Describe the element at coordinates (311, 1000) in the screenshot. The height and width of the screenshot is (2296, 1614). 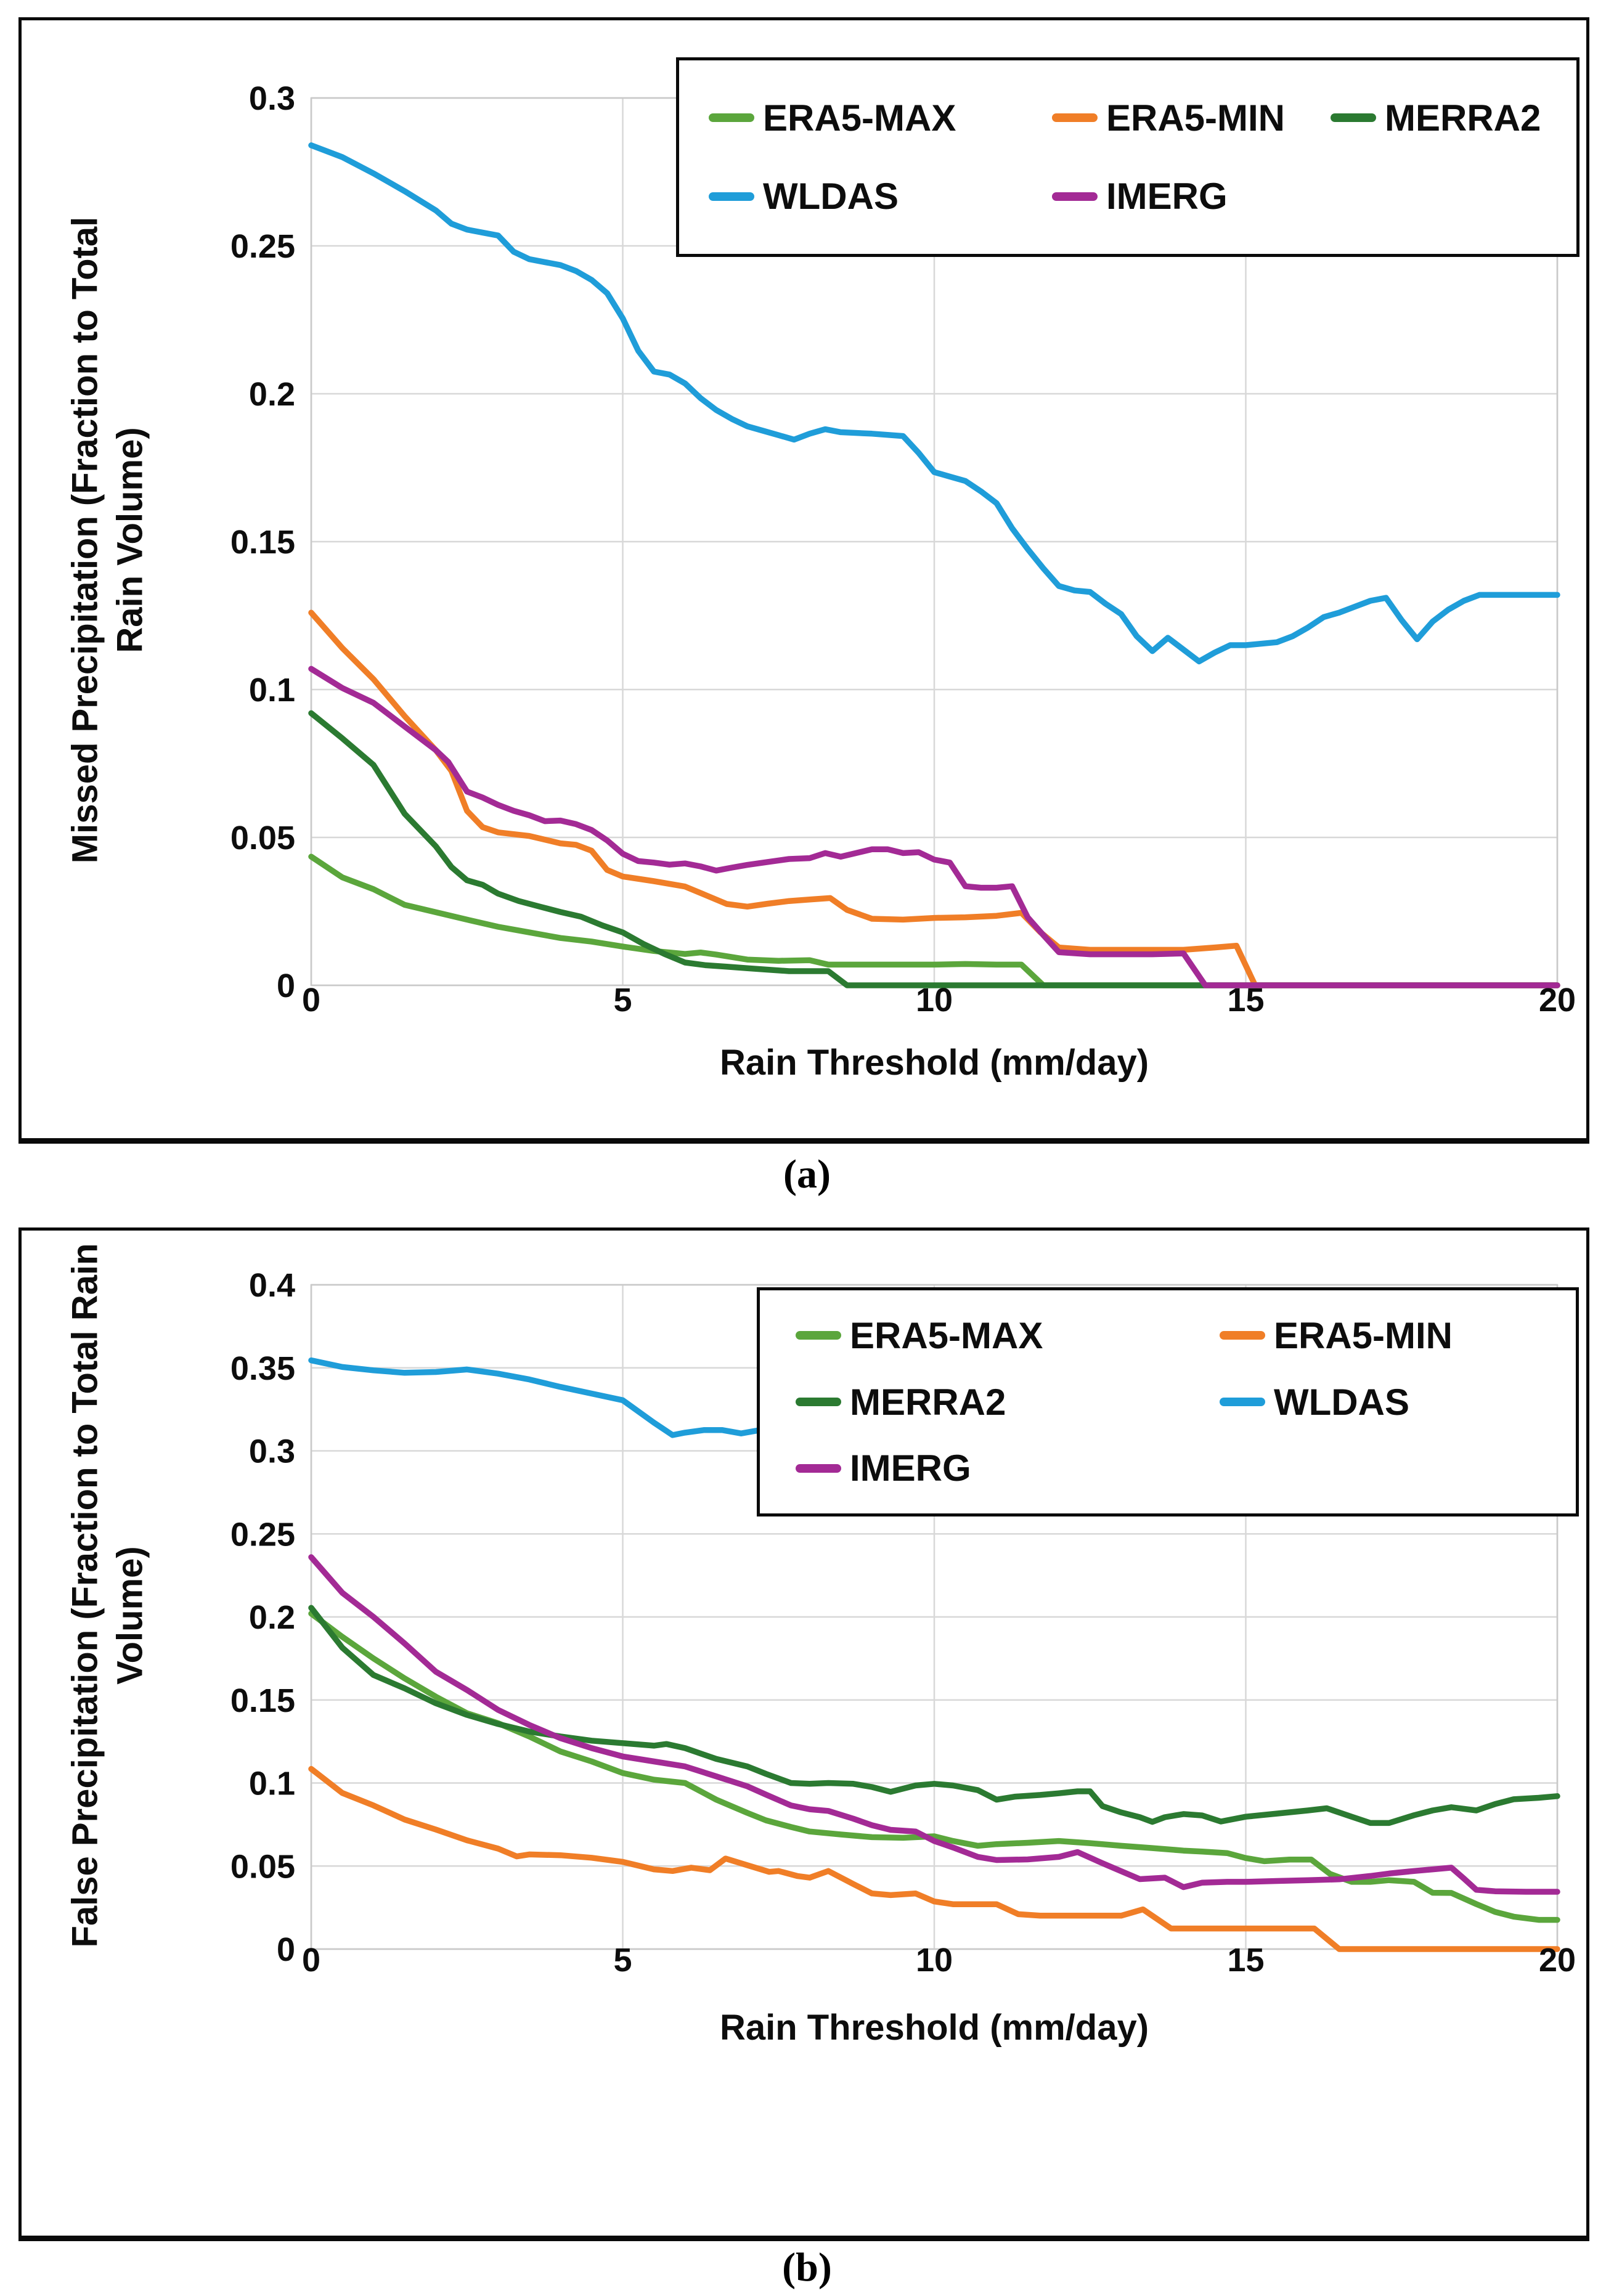
I see `chart-a-xtick-label: 0` at that location.